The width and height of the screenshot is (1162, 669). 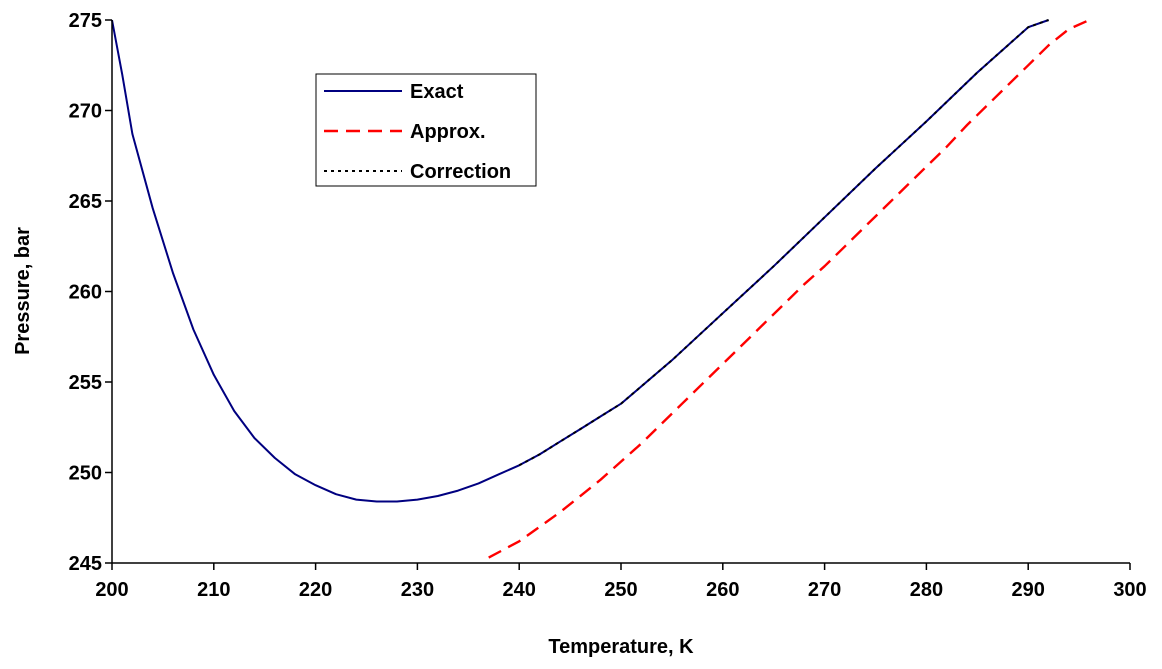 What do you see at coordinates (437, 92) in the screenshot?
I see `legend-label-exact: Exact` at bounding box center [437, 92].